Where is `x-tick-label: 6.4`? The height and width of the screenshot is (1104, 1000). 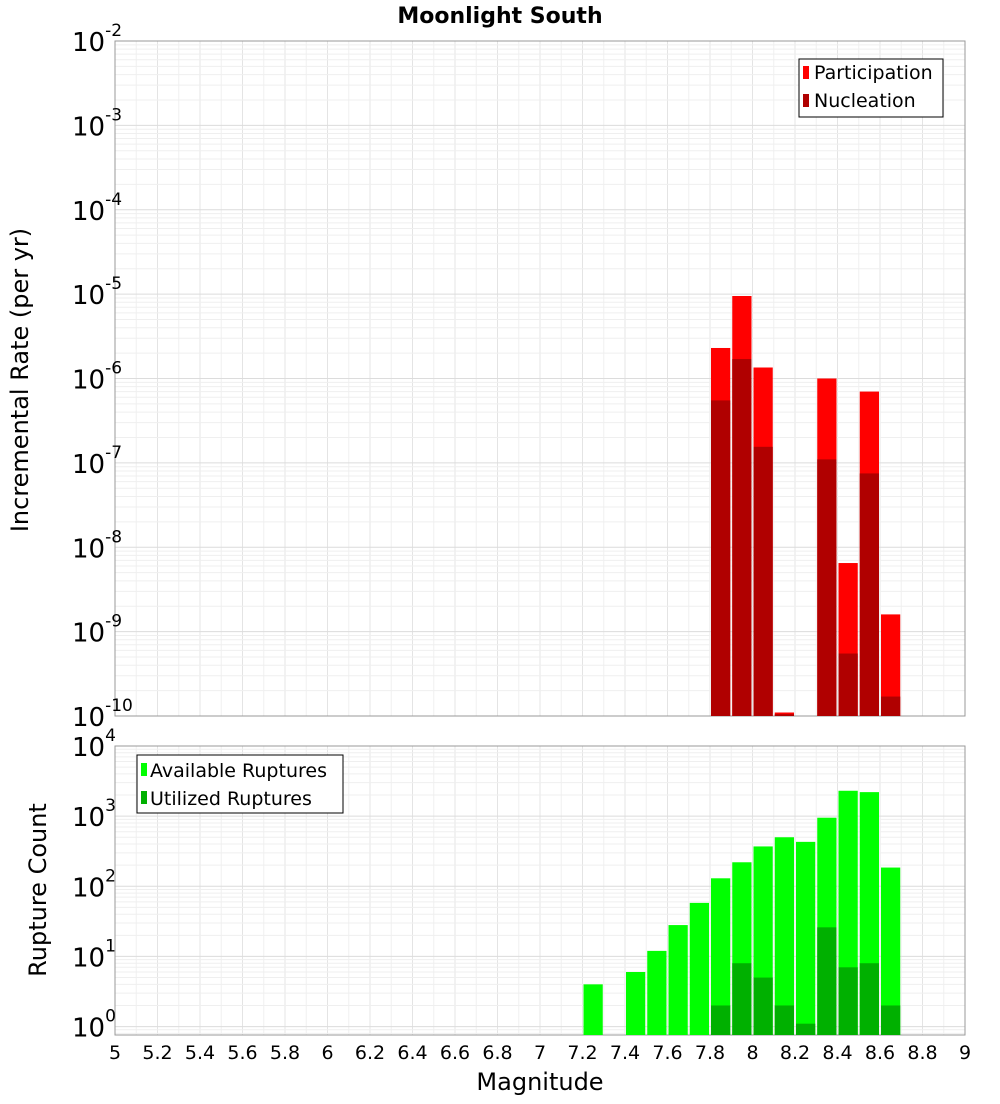 x-tick-label: 6.4 is located at coordinates (412, 1053).